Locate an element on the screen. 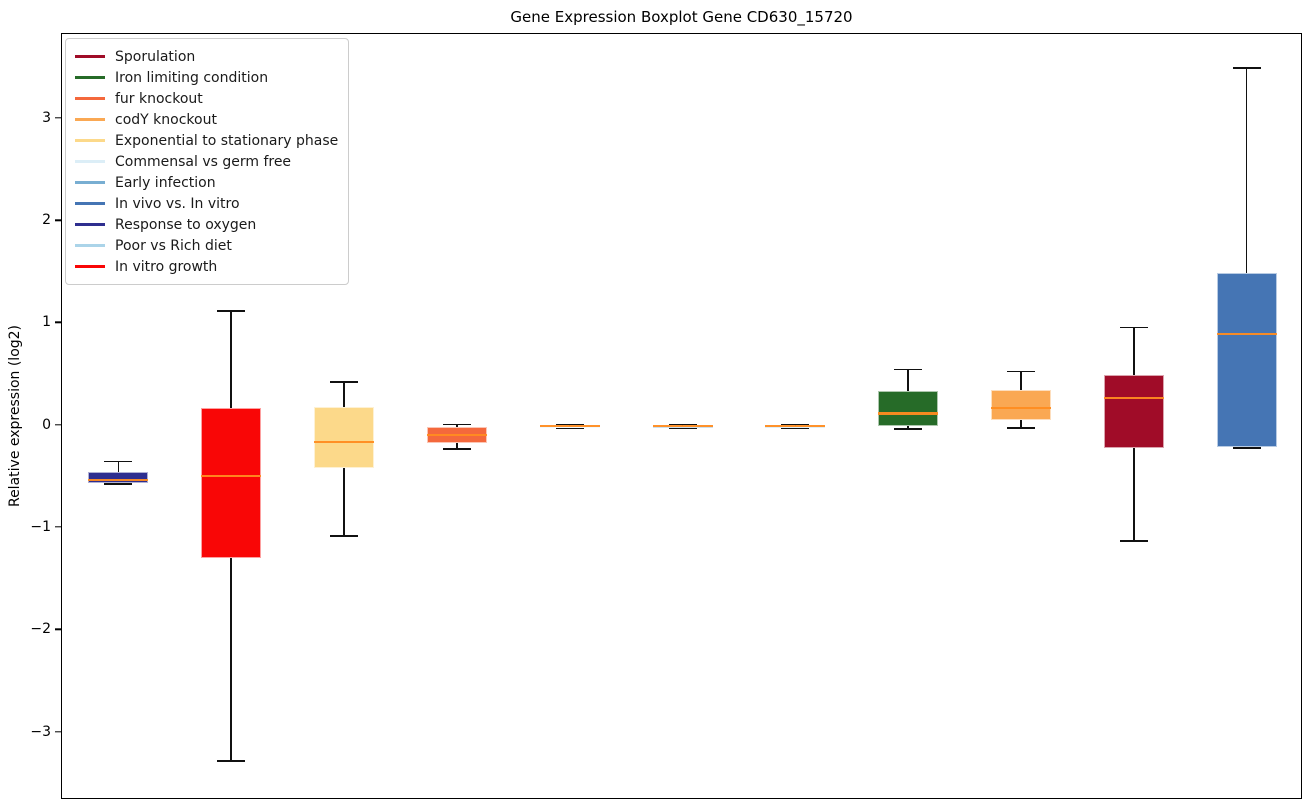 Image resolution: width=1309 pixels, height=812 pixels. legend-item-label: Response to oxygen is located at coordinates (186, 224).